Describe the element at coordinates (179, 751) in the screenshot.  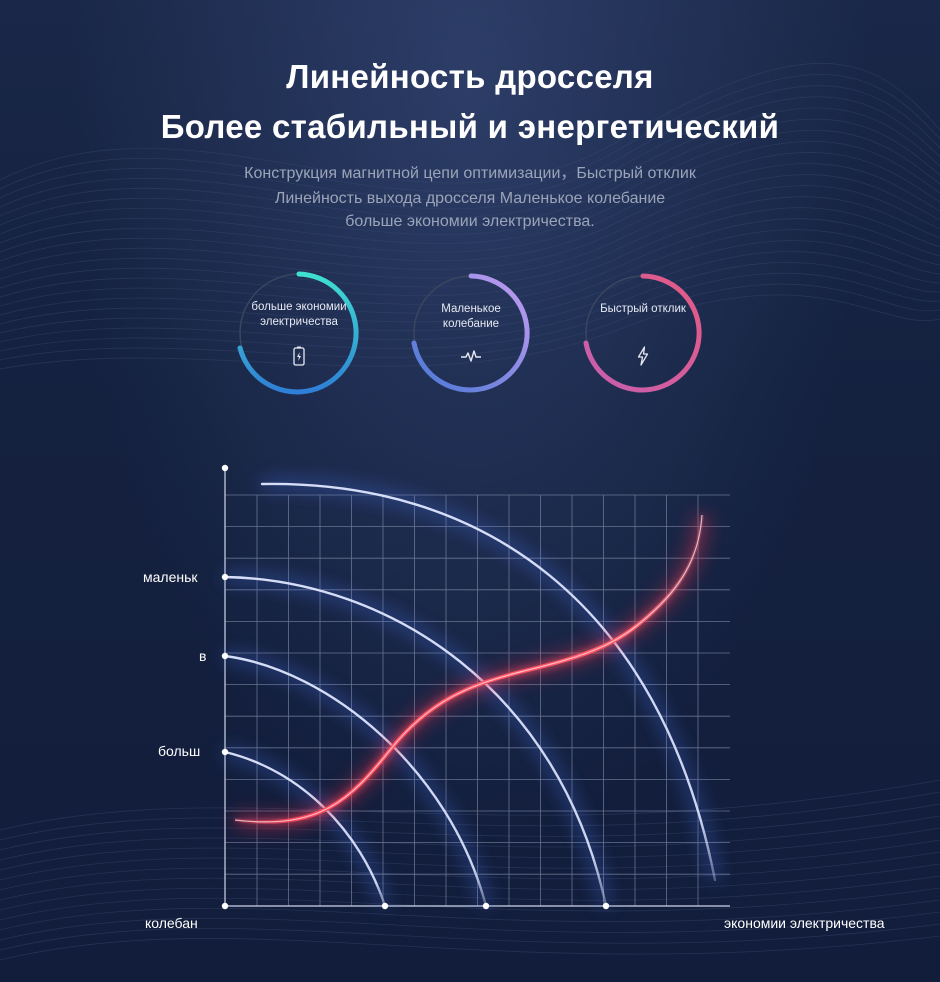
I see `y-axis-label-large: больш` at that location.